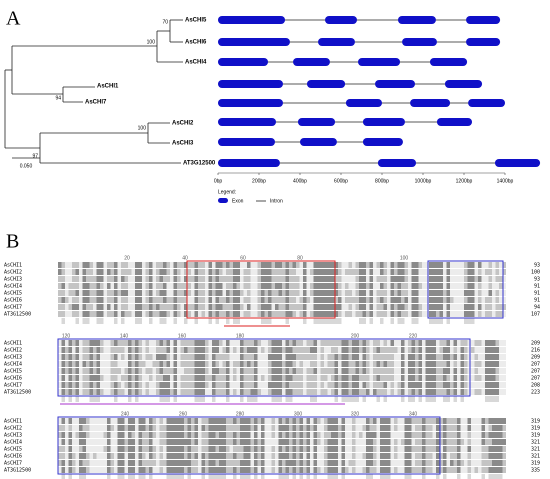 This screenshot has height=479, width=550. What do you see at coordinates (13, 379) in the screenshot?
I see `sequence-name: AsCHI6` at bounding box center [13, 379].